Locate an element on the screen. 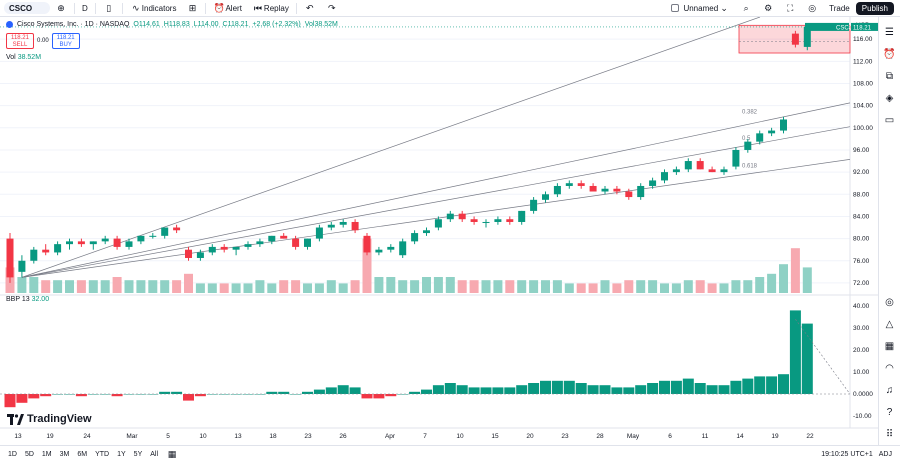 This screenshot has width=900, height=462. gear-icon: ⚙ is located at coordinates (768, 7).